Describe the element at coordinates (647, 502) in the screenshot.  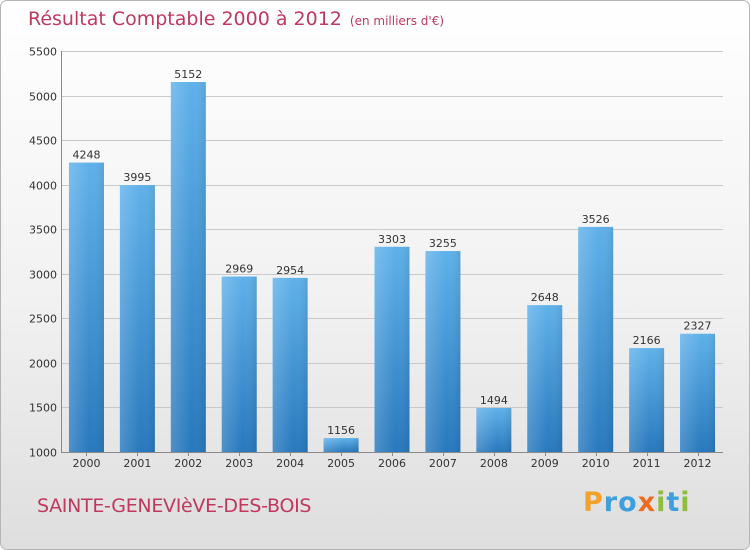
I see `logo-letter: x` at that location.